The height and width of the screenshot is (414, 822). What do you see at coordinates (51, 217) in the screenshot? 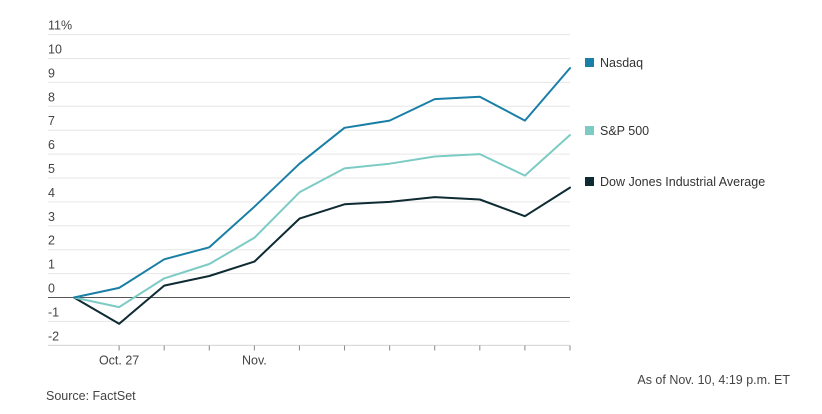
I see `y-tick-label: 3` at bounding box center [51, 217].